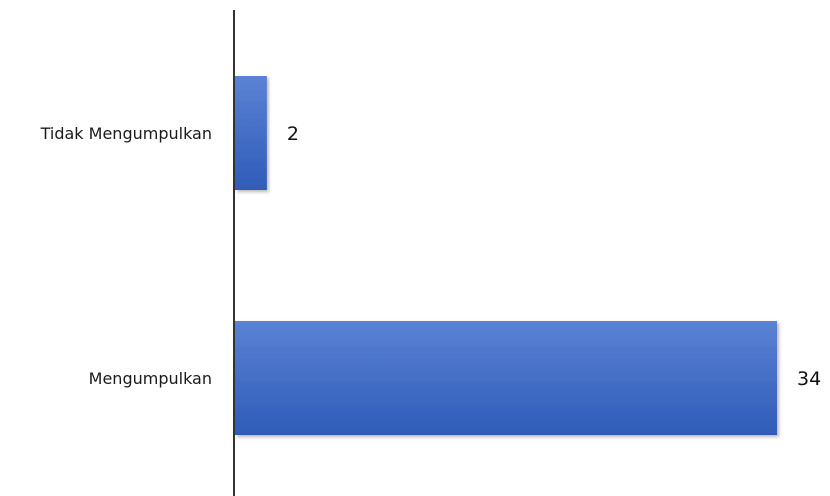 This screenshot has width=830, height=496. What do you see at coordinates (126, 133) in the screenshot?
I see `category-label-tidak-mengumpulkan: Tidak Mengumpulkan` at bounding box center [126, 133].